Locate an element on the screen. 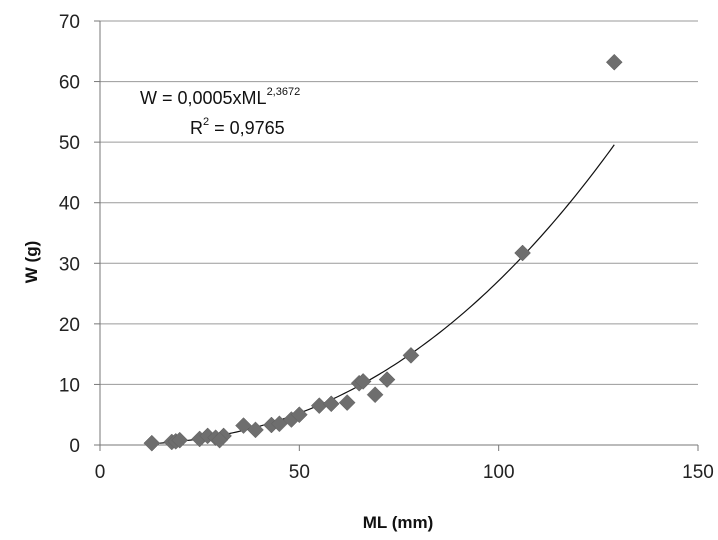 This screenshot has height=540, width=718. equation-main: W = 0,0005xML is located at coordinates (203, 98).